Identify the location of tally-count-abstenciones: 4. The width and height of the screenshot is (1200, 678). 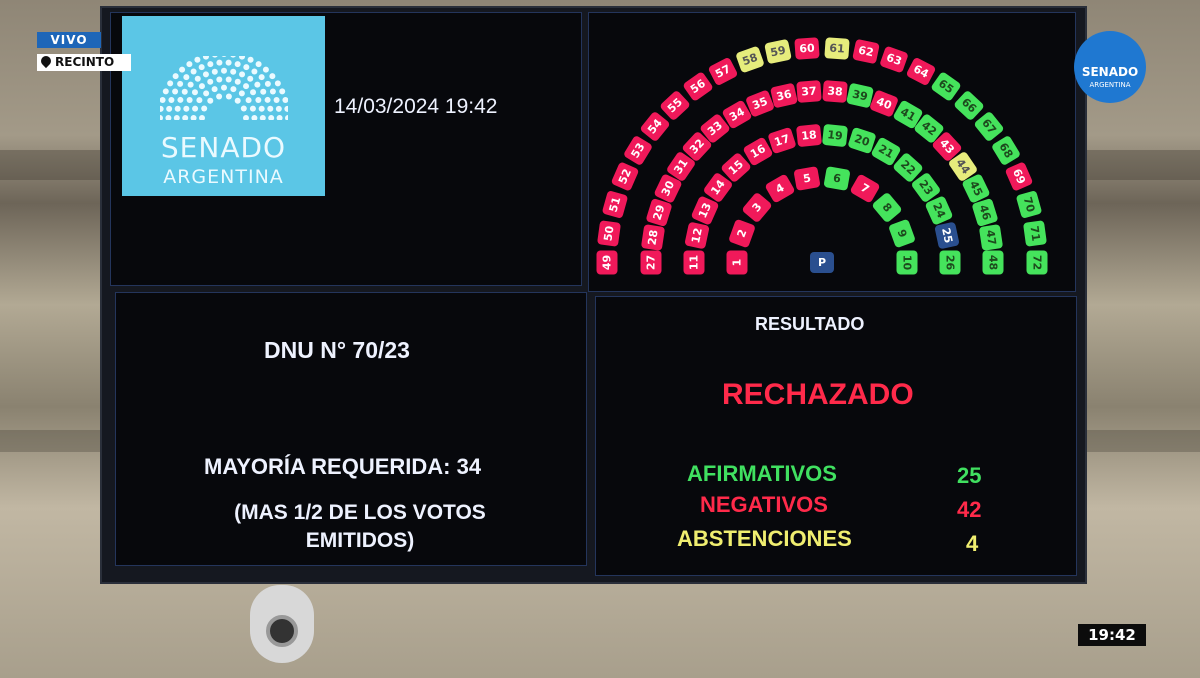
(972, 543).